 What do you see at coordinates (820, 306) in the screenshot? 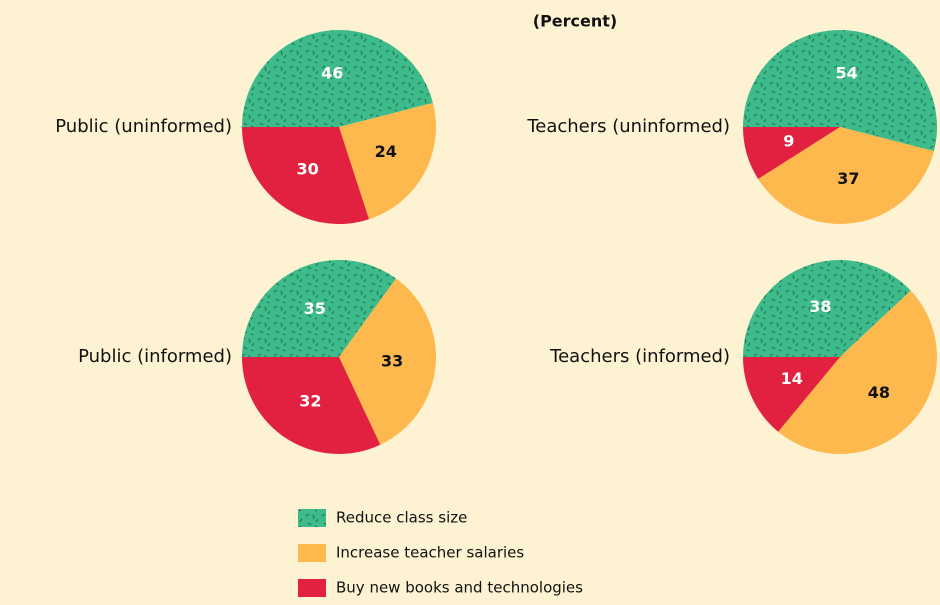
I see `slice-label: 38` at bounding box center [820, 306].